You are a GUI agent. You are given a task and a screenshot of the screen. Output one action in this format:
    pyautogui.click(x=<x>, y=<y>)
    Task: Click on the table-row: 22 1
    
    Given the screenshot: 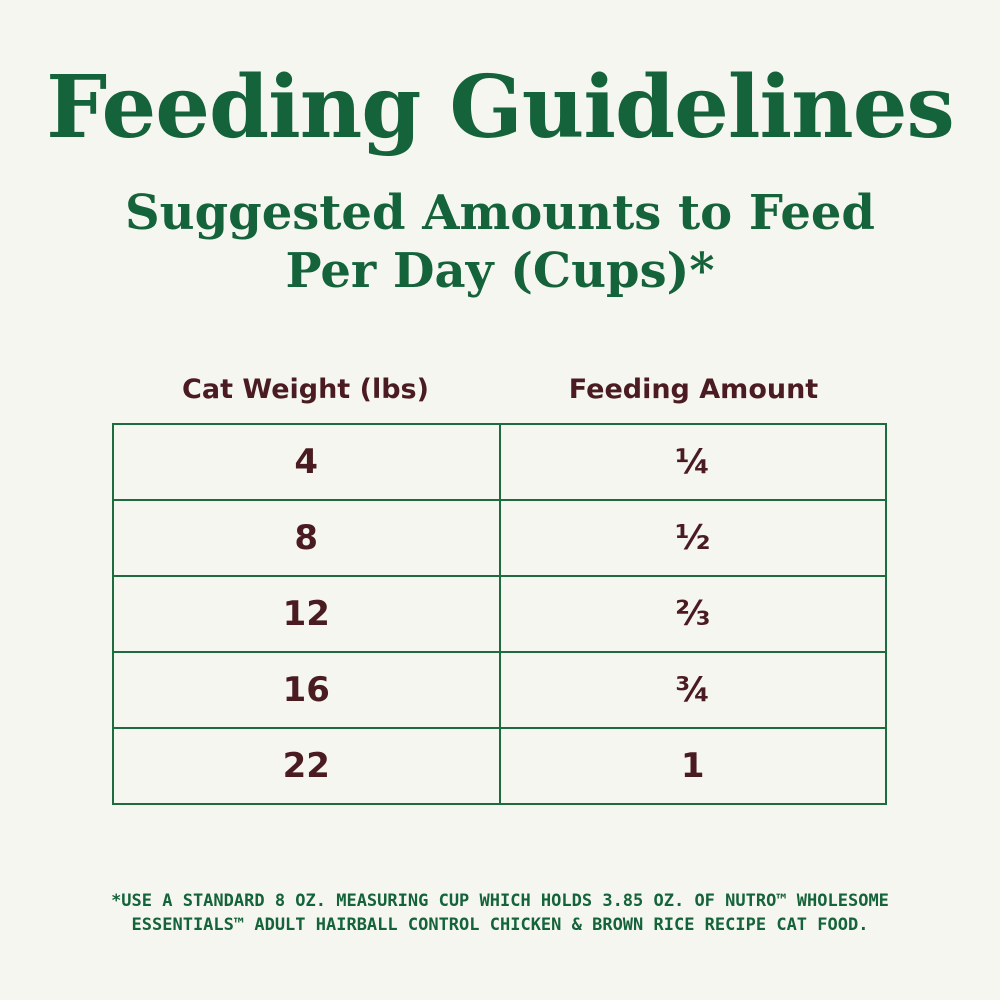 What is the action you would take?
    pyautogui.click(x=499, y=766)
    